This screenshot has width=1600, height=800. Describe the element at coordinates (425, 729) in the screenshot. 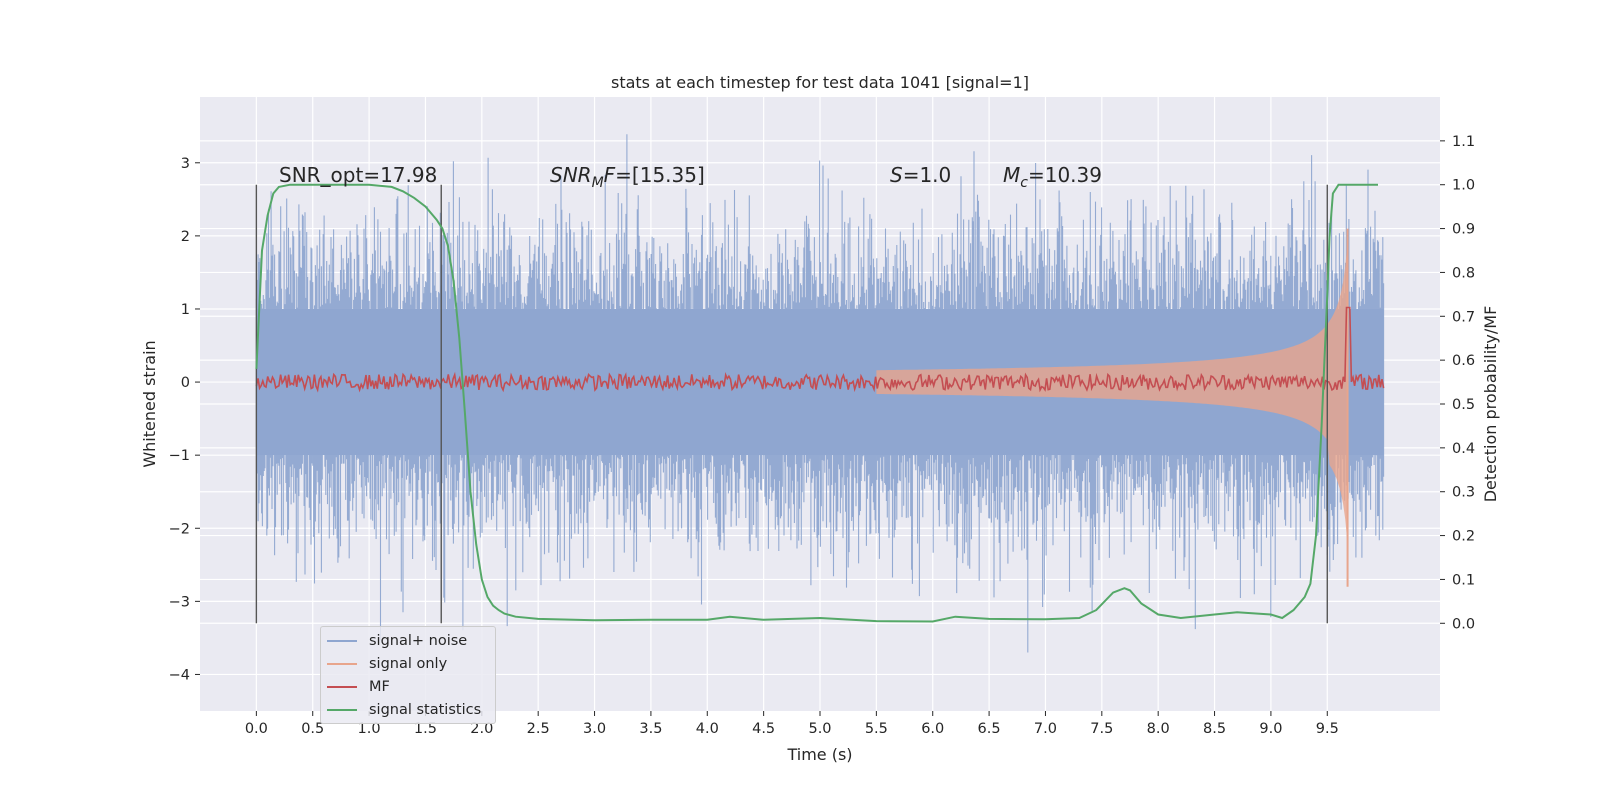

I see `x-tick-label-3: 1.5` at that location.